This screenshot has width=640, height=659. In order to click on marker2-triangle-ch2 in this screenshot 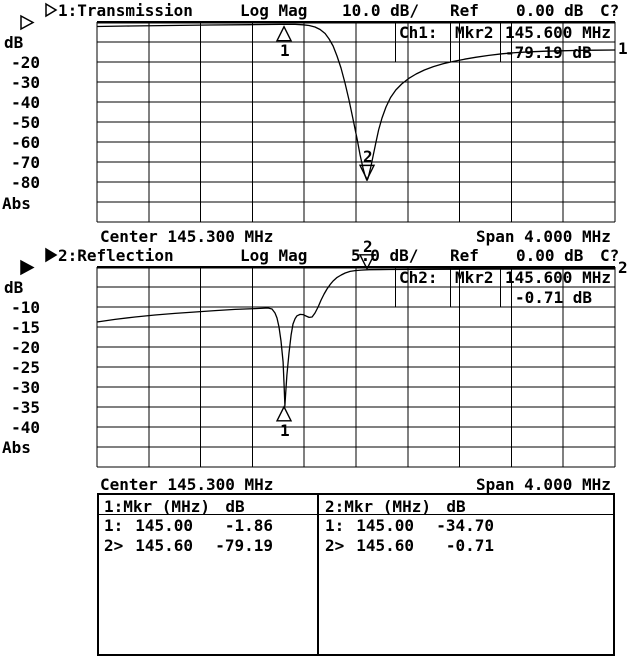, I will do `click(367, 262)`.